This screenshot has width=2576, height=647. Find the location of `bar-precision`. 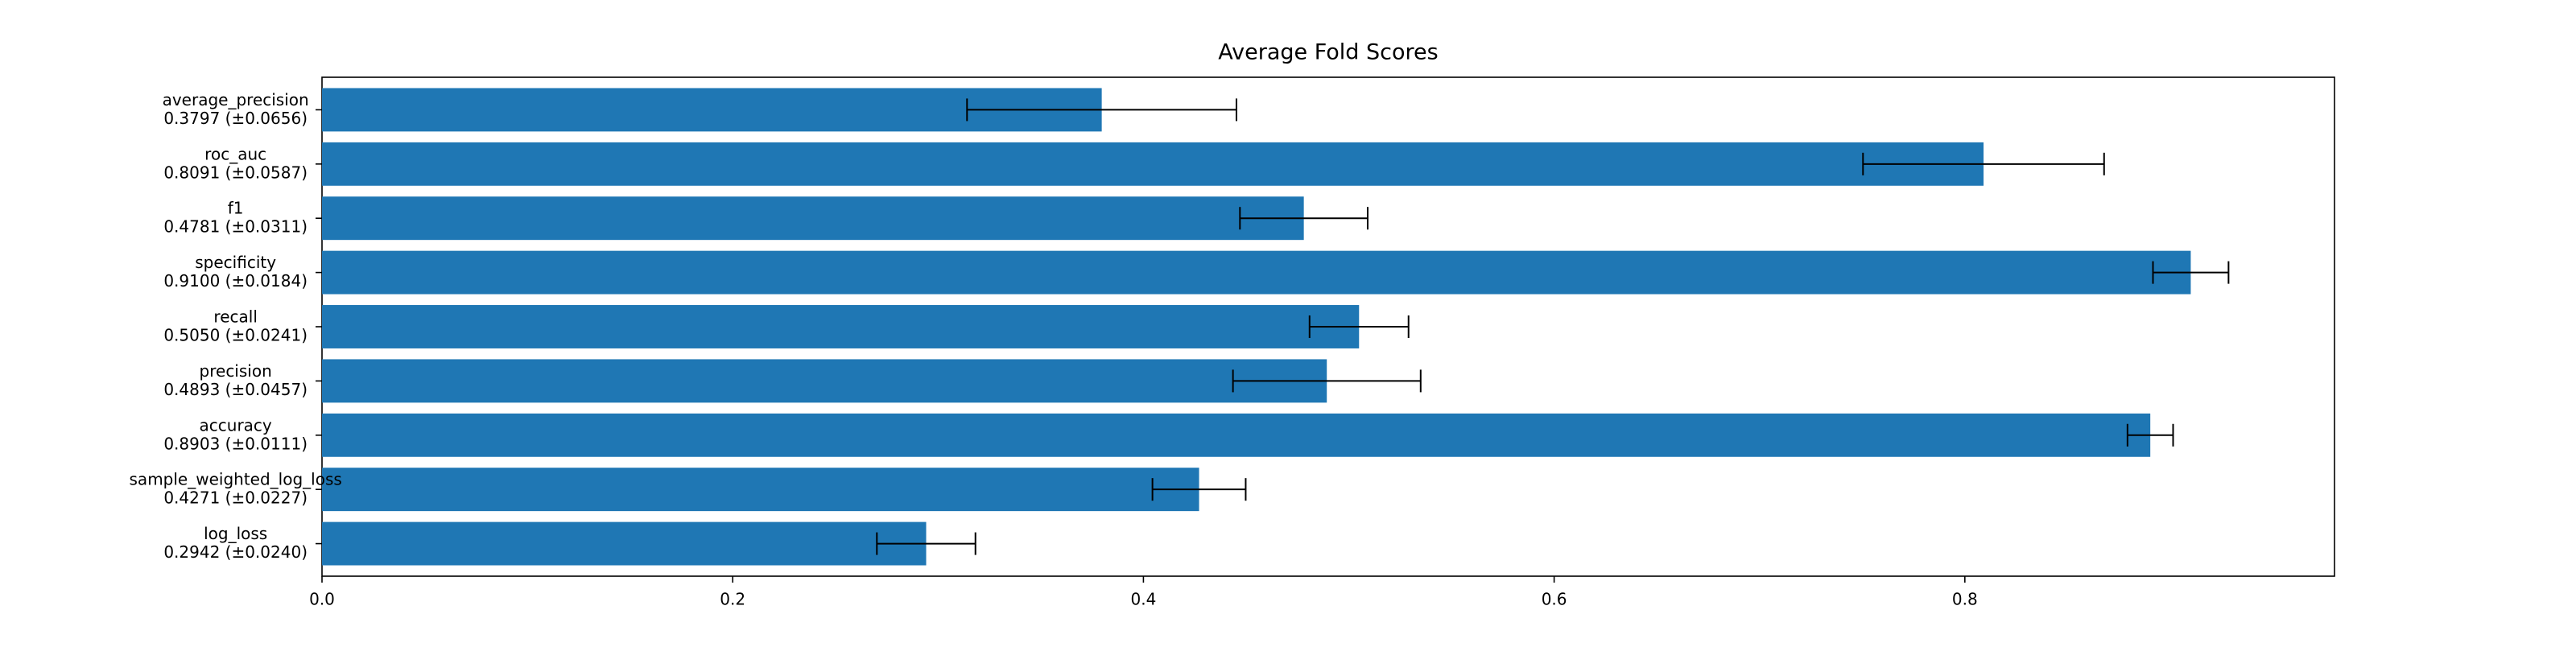

bar-precision is located at coordinates (824, 381).